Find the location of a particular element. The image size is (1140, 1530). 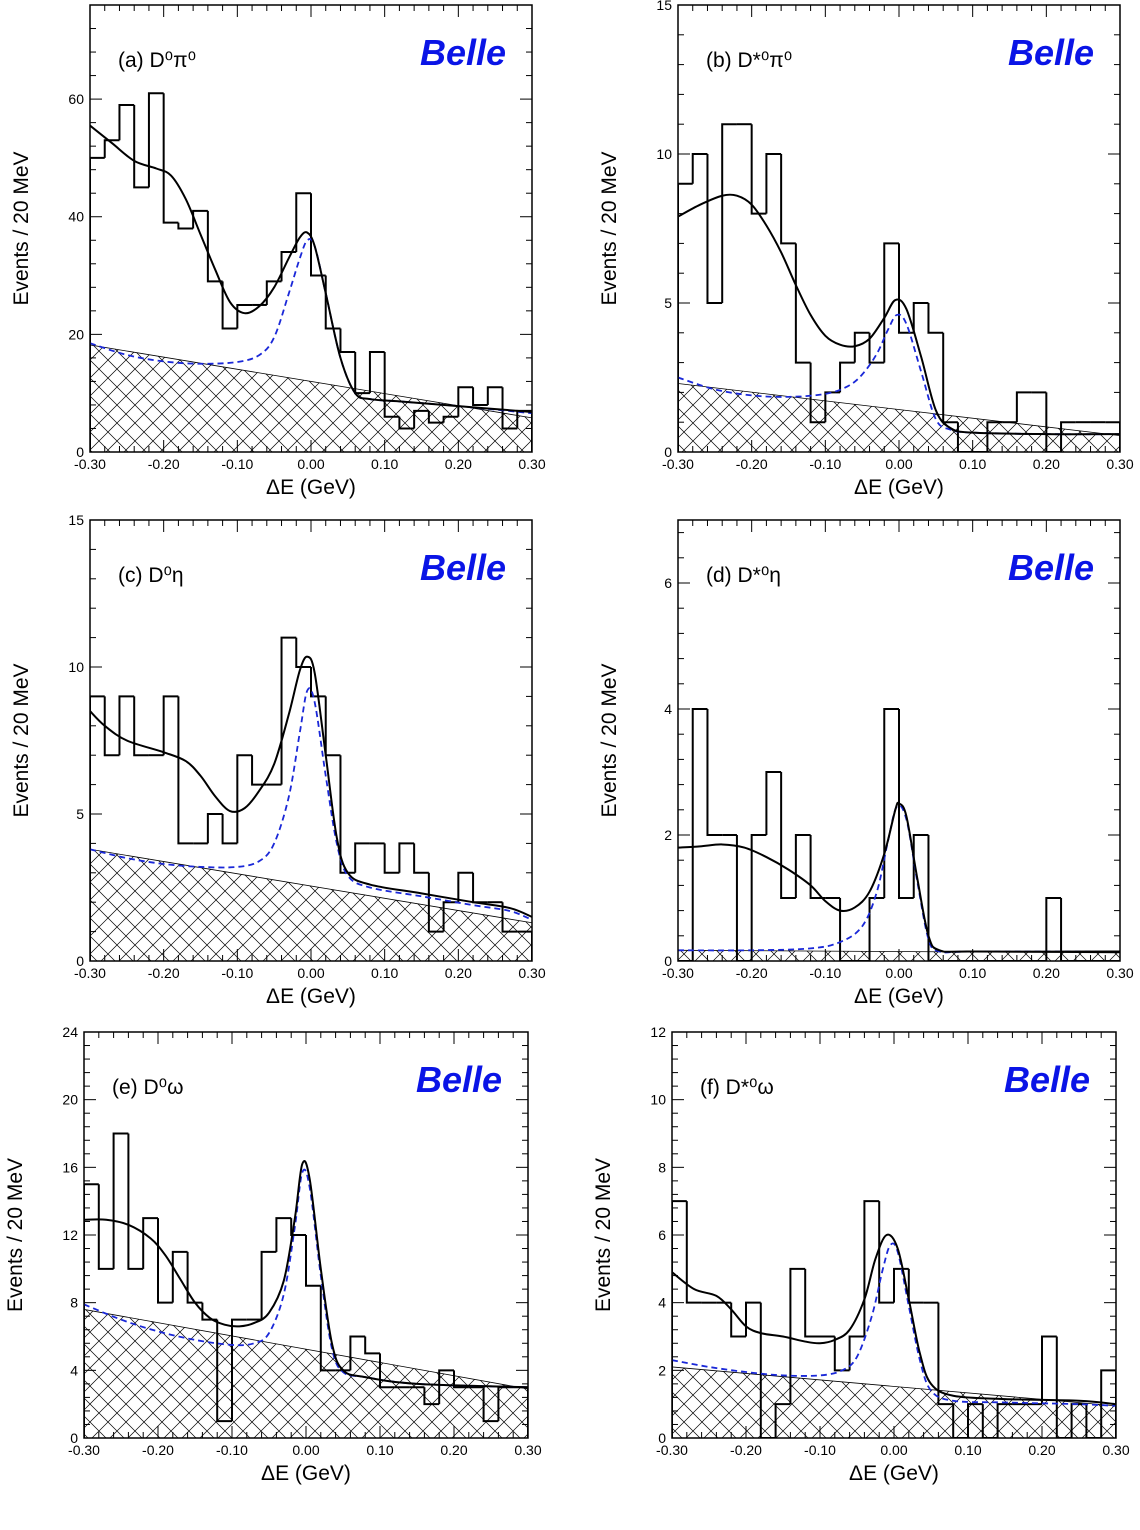

background-fit-curve is located at coordinates (311, 804).